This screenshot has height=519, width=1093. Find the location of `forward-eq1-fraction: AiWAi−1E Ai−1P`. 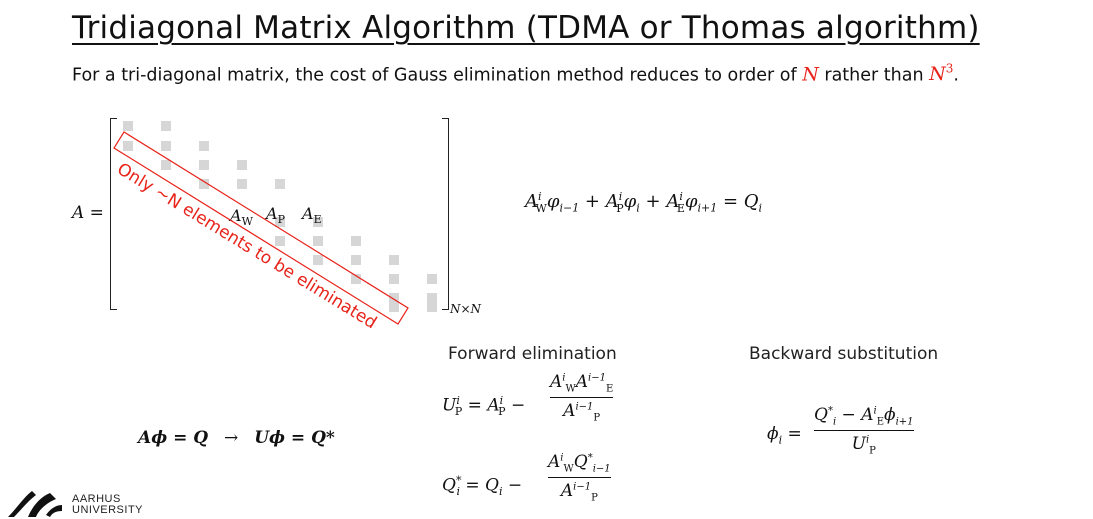

forward-eq1-fraction: AiWAi−1E Ai−1P is located at coordinates (582, 398).